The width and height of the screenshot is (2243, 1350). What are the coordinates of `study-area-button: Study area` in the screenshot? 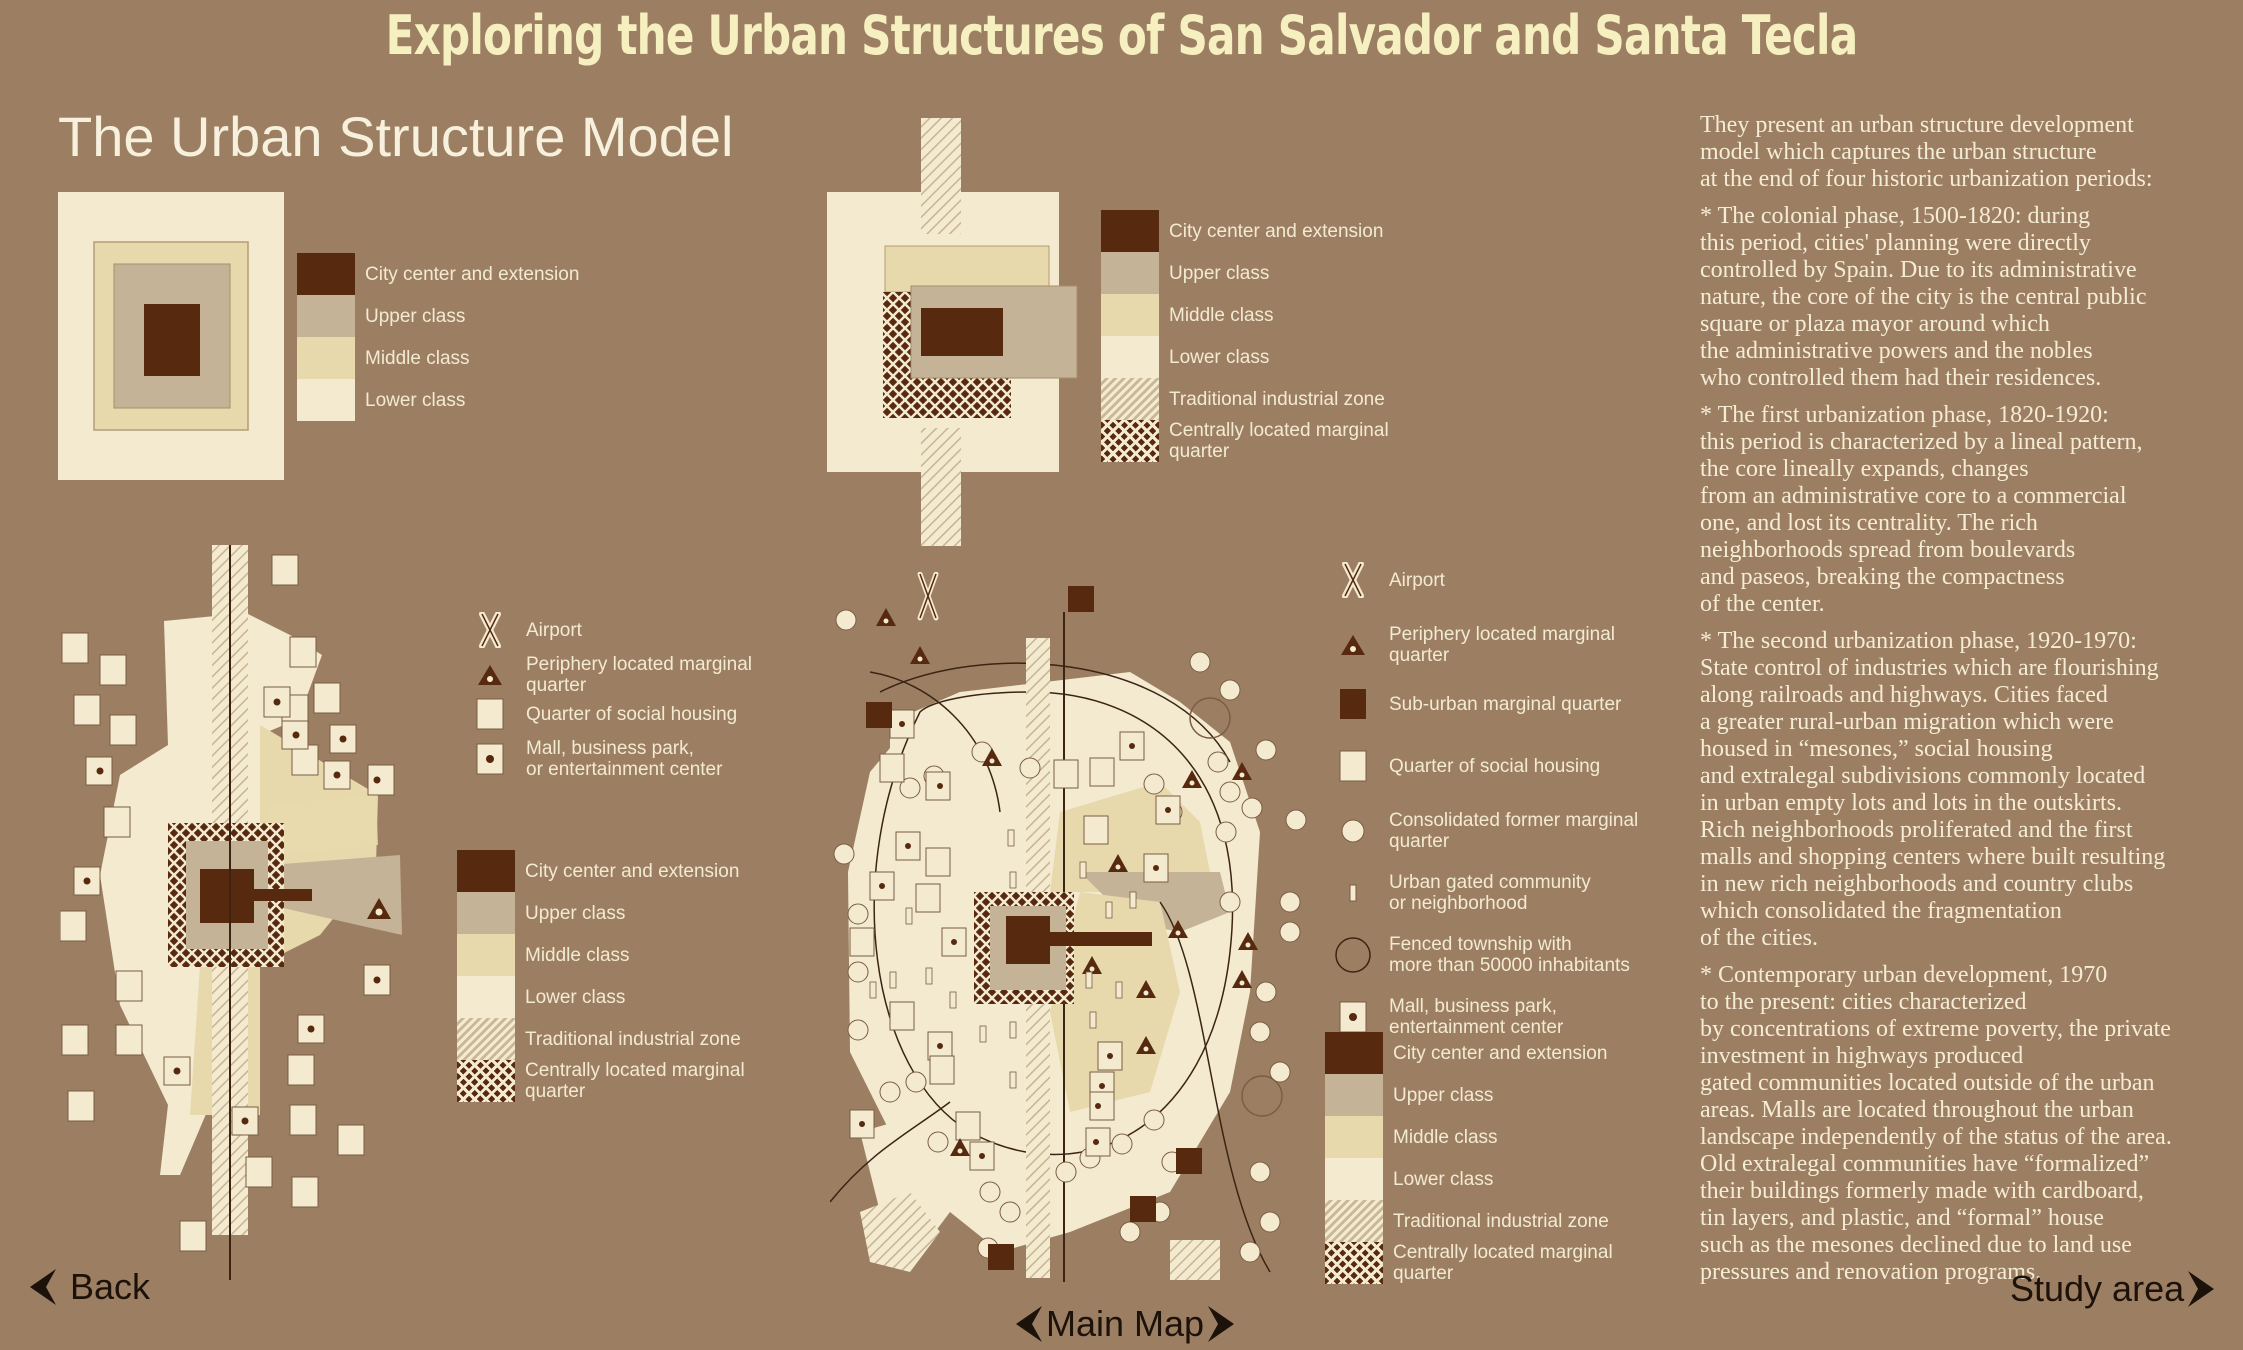 It's located at (2114, 1289).